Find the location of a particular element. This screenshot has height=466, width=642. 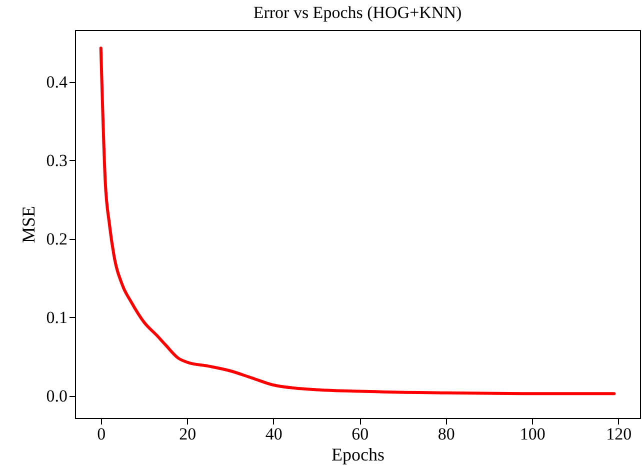

x-tick-label: 0 is located at coordinates (101, 434).